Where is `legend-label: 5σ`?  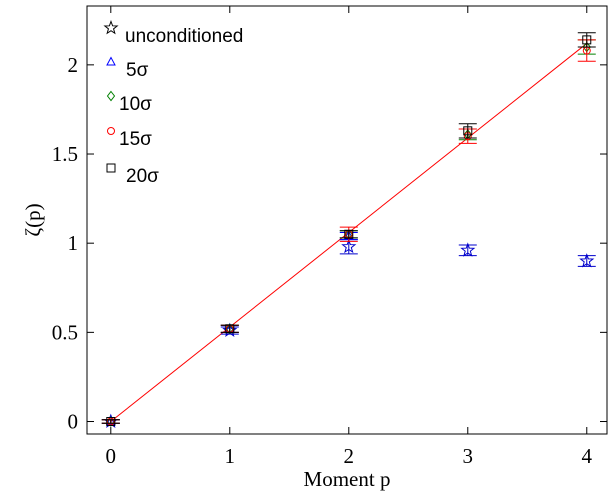 legend-label: 5σ is located at coordinates (137, 70).